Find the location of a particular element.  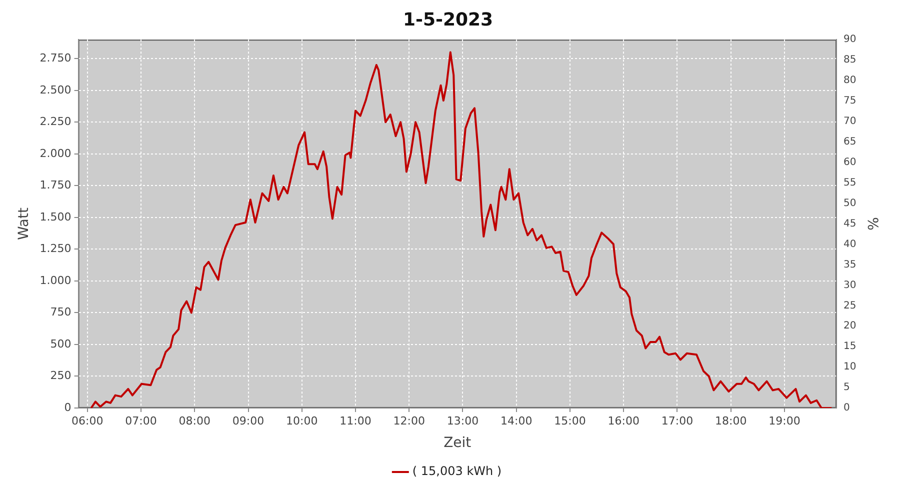

x-tick-label: 06:00 is located at coordinates (88, 421).